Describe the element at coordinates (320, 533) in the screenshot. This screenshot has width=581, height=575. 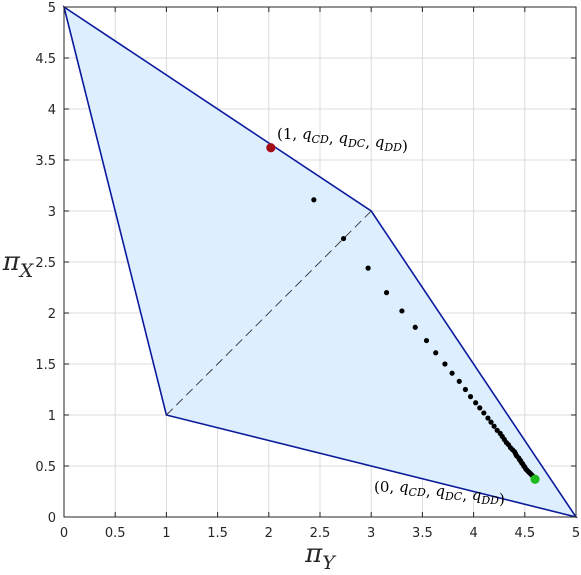
I see `x-tick-label-5: 2.5` at that location.